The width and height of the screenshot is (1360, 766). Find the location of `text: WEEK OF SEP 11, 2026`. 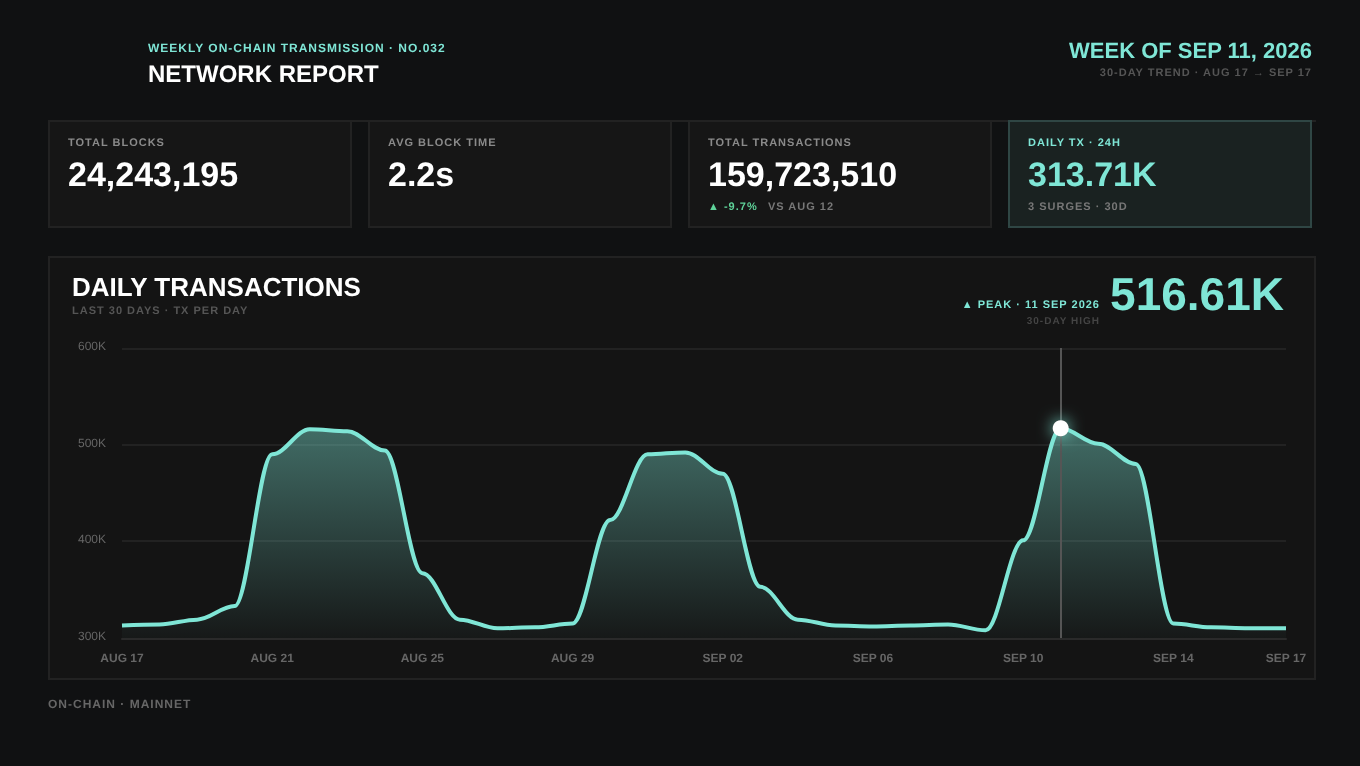

text: WEEK OF SEP 11, 2026 is located at coordinates (1190, 52).